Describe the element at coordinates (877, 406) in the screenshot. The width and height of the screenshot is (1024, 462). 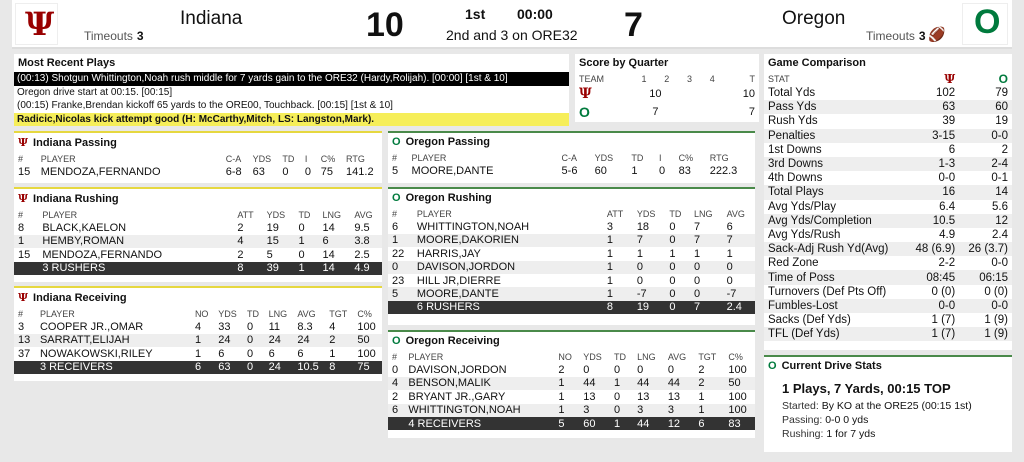
I see `drive-started: Started: By KO at the ORE25 (00:15 1st)` at that location.